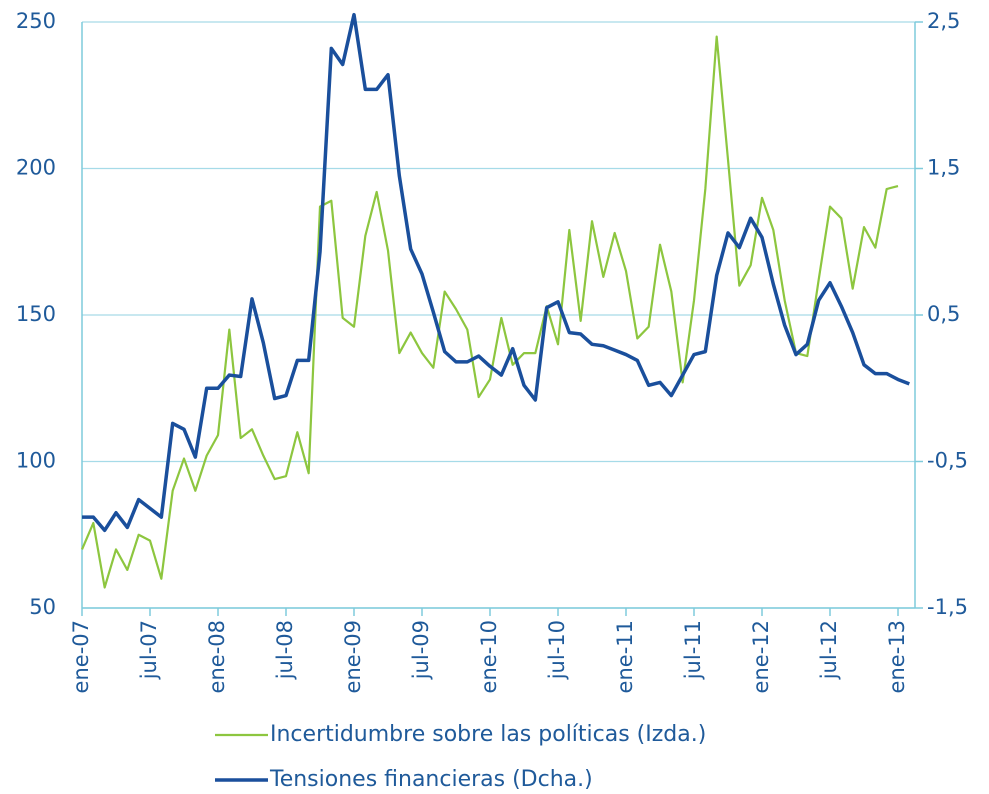 The height and width of the screenshot is (794, 989). Describe the element at coordinates (625, 656) in the screenshot. I see `x-tick-label: ene-11` at that location.